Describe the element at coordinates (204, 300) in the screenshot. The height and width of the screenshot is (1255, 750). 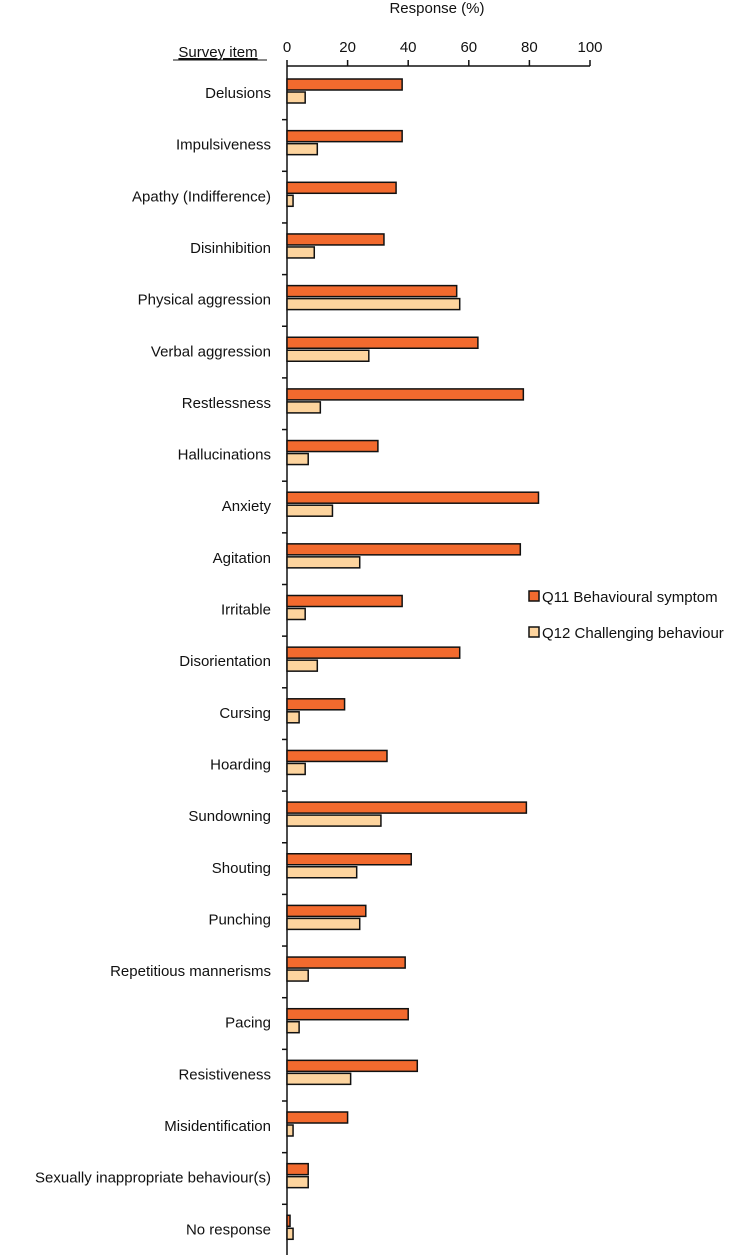
I see `category-label: Physical aggression` at that location.